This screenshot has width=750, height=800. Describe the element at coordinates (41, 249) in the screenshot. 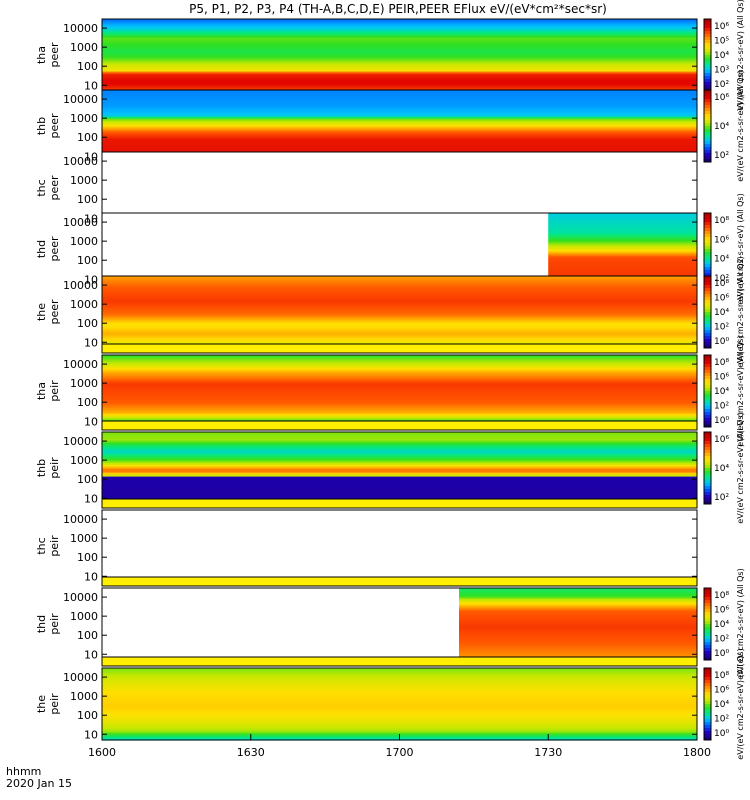

I see `panel-label-probe: thd` at that location.